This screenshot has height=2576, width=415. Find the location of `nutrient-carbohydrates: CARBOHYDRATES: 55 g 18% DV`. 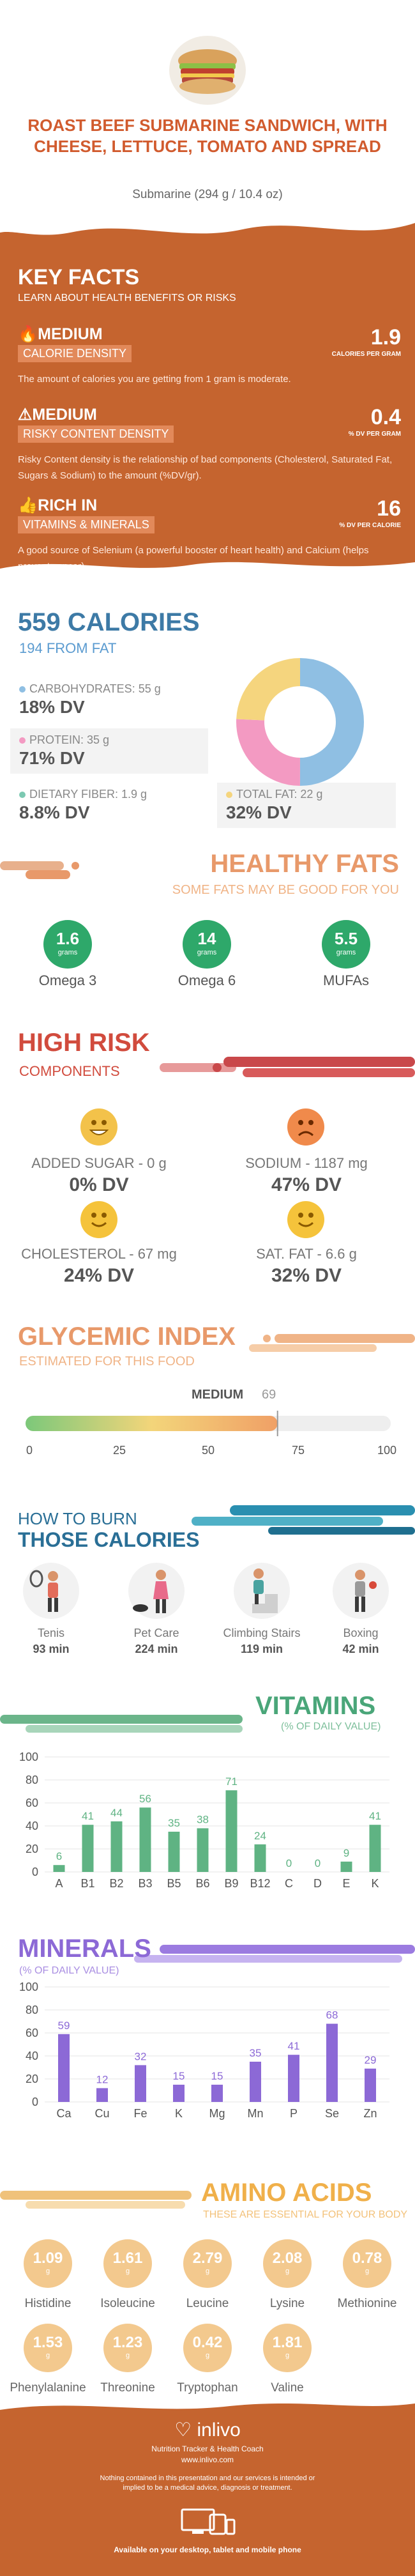

nutrient-carbohydrates: CARBOHYDRATES: 55 g 18% DV is located at coordinates (109, 700).